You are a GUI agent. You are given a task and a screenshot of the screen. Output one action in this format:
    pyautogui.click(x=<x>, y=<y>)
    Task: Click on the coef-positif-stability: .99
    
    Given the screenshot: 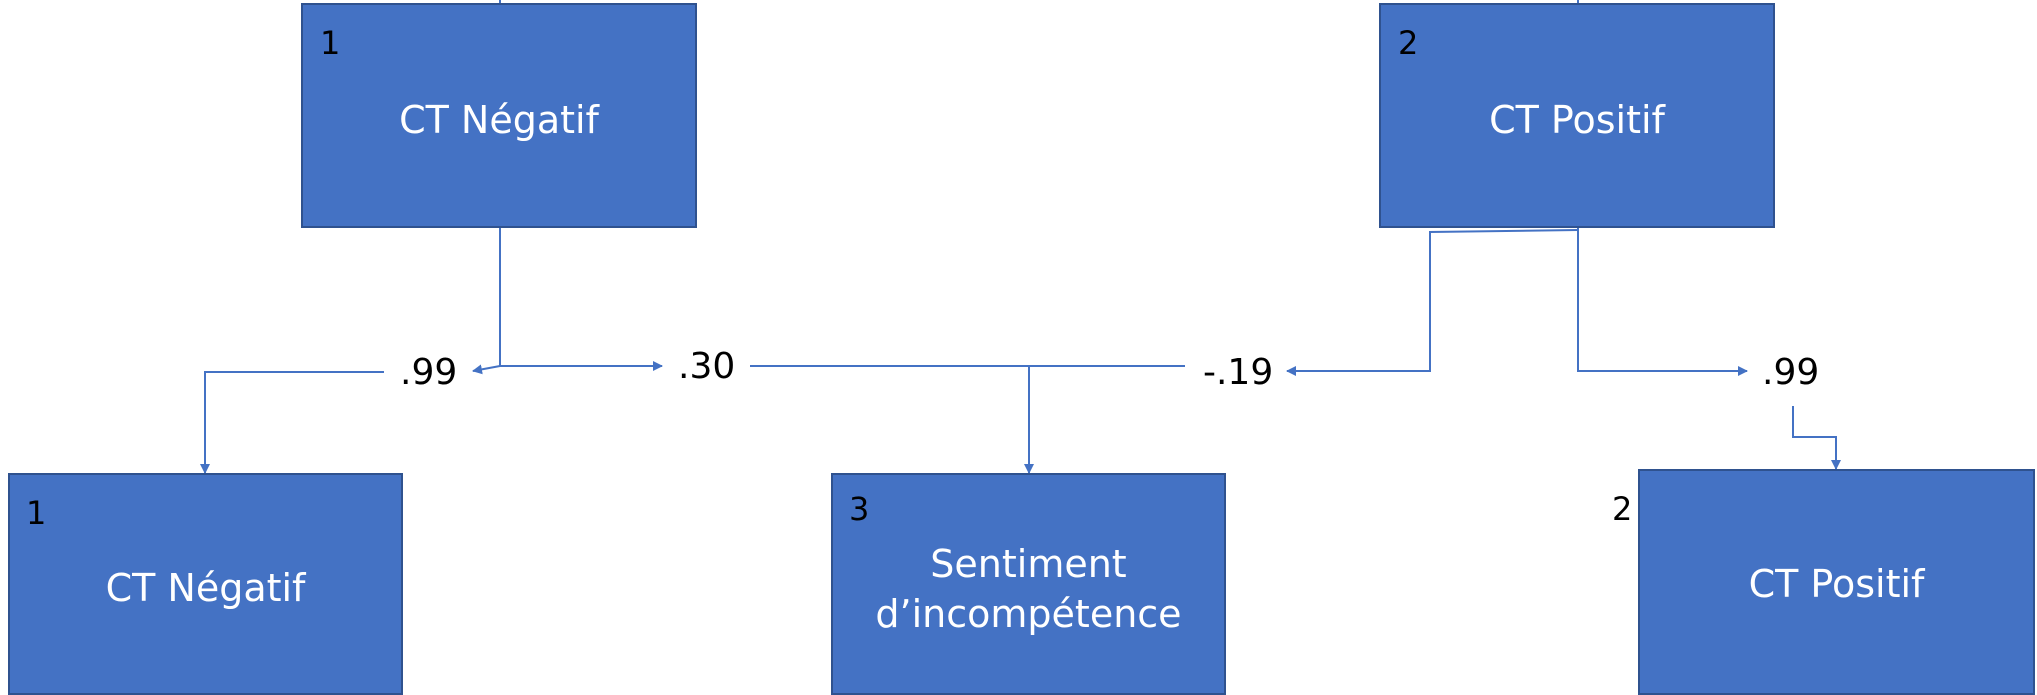 What is the action you would take?
    pyautogui.click(x=1791, y=372)
    